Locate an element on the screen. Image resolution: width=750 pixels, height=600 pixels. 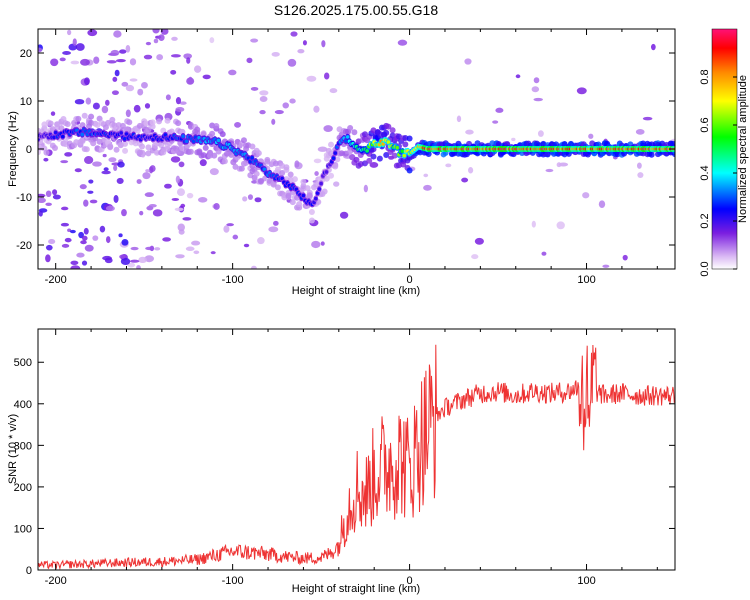
colorbar-tick-label: 0.4 is located at coordinates (705, 172).